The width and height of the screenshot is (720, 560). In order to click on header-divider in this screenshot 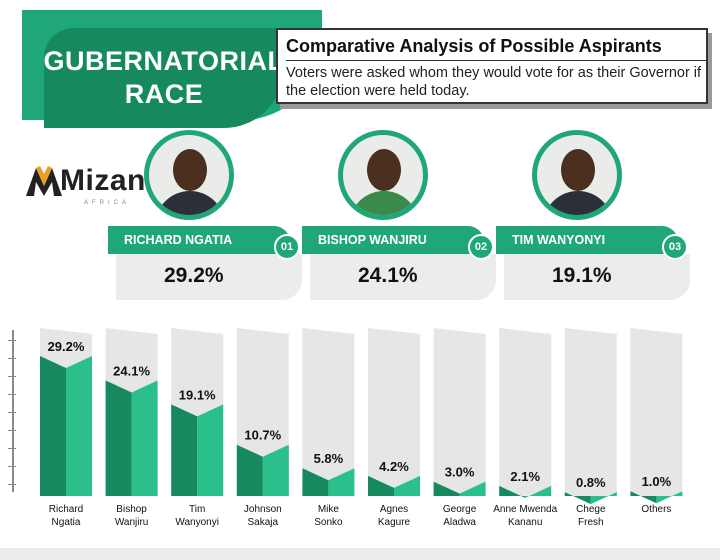, I will do `click(496, 60)`.